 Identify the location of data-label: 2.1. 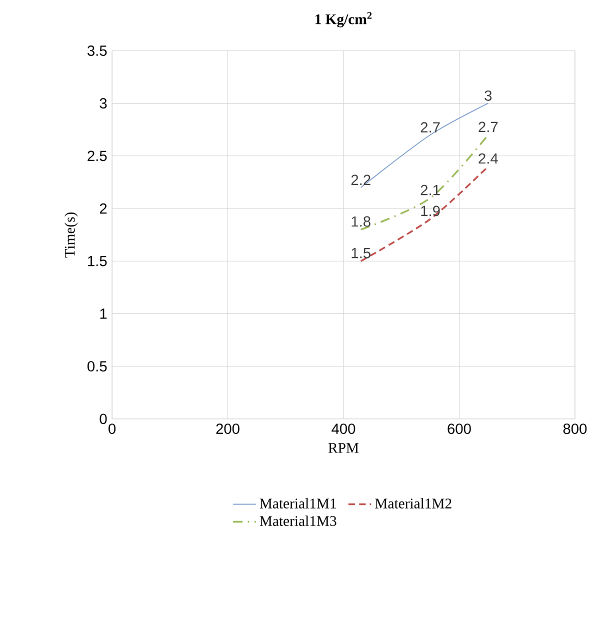
(430, 190).